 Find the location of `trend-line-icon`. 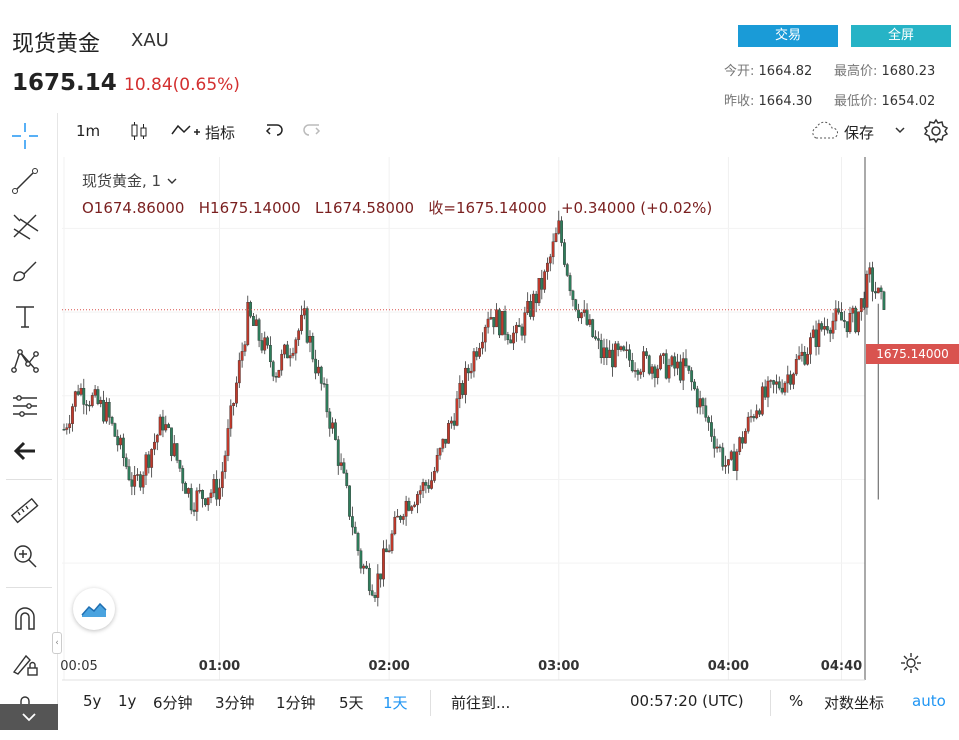

trend-line-icon is located at coordinates (25, 181).